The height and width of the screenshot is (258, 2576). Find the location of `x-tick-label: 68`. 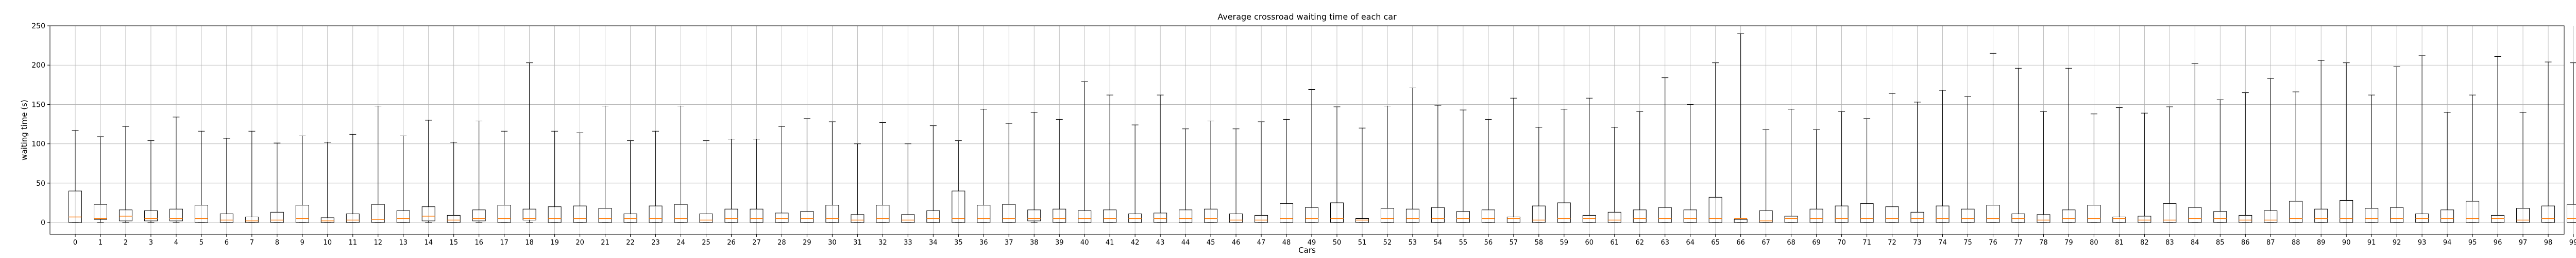

x-tick-label: 68 is located at coordinates (1791, 243).